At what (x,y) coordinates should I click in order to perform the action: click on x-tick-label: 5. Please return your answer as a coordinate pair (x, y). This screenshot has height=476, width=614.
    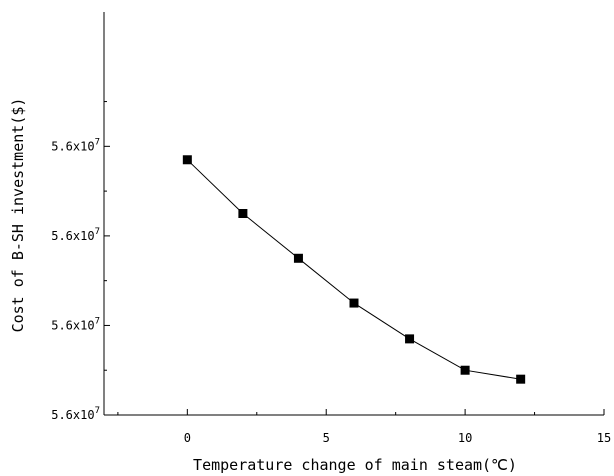
    Looking at the image, I should click on (326, 438).